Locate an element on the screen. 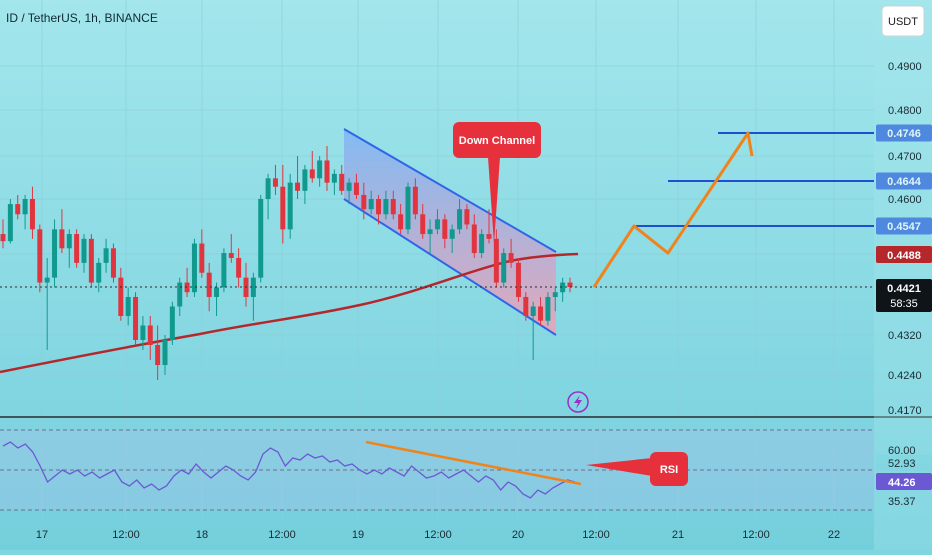  chart-title: ID / TetherUS, 1h, BINANCE is located at coordinates (82, 18).